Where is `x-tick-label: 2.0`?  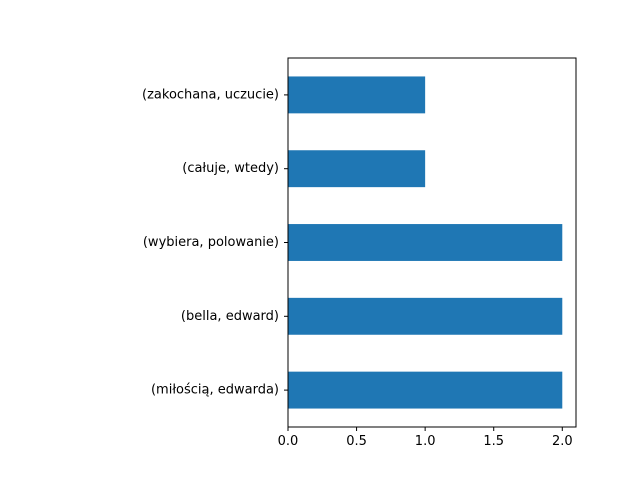
x-tick-label: 2.0 is located at coordinates (562, 441).